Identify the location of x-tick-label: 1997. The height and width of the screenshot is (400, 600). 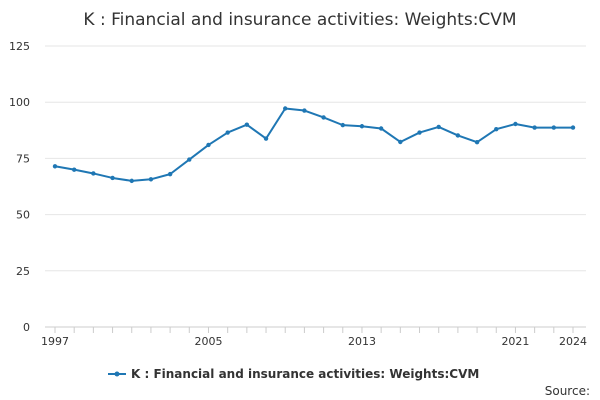
(55, 341).